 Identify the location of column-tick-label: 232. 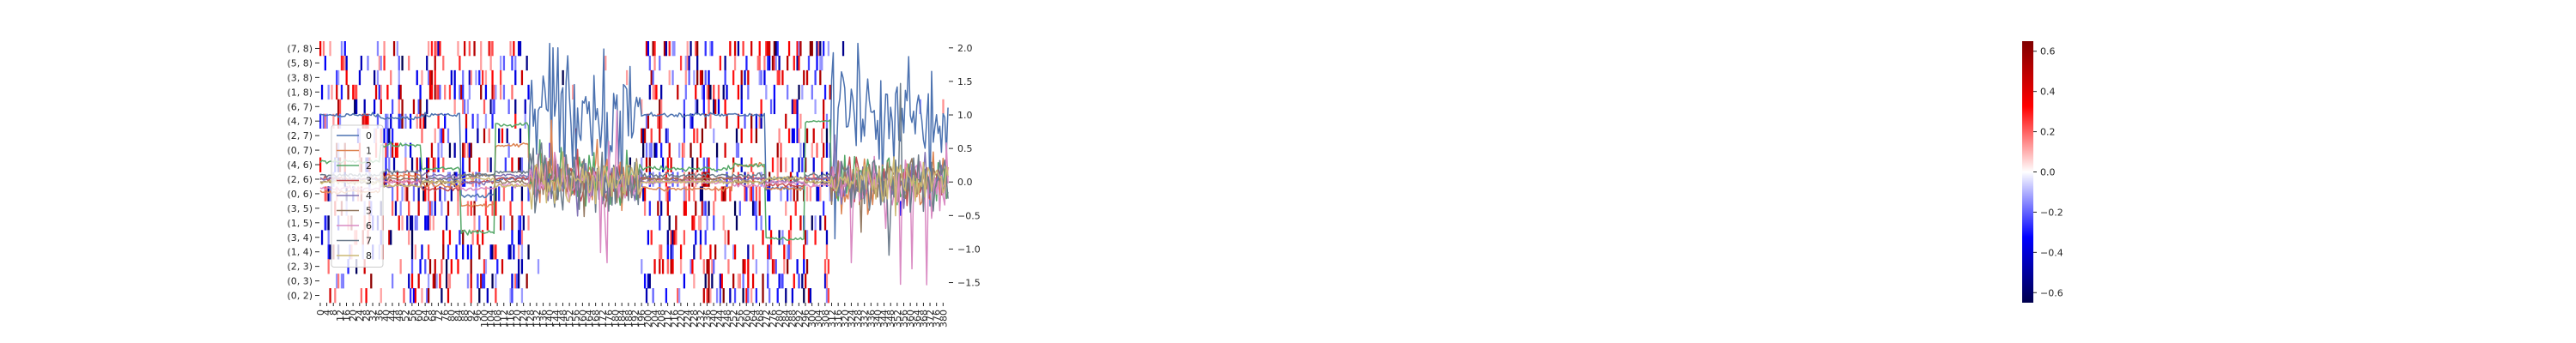
(702, 319).